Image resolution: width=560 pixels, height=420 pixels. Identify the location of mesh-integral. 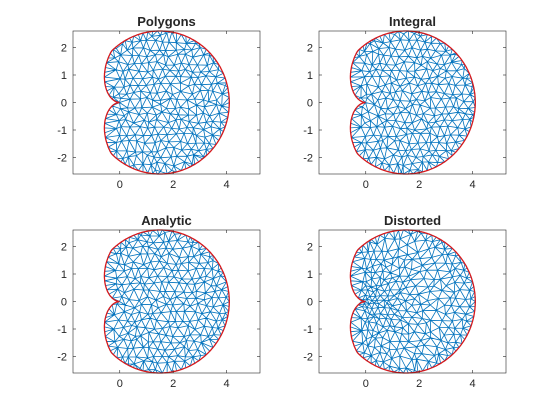
(413, 102).